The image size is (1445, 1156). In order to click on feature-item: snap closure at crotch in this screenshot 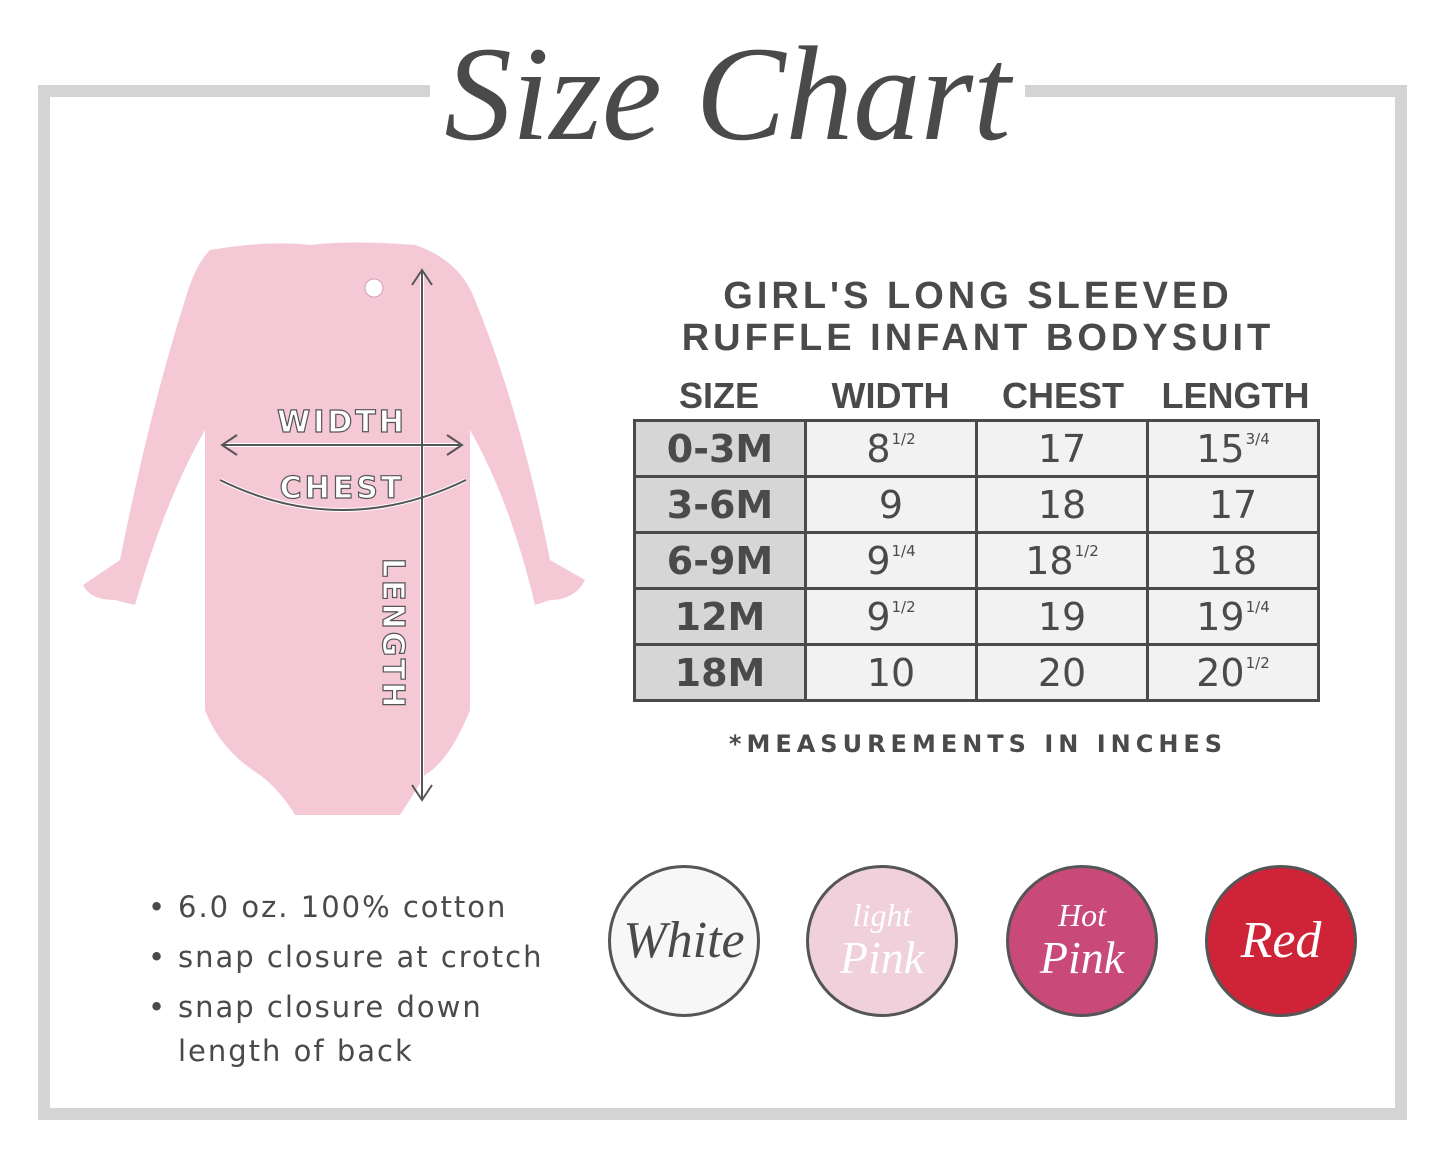, I will do `click(346, 957)`.